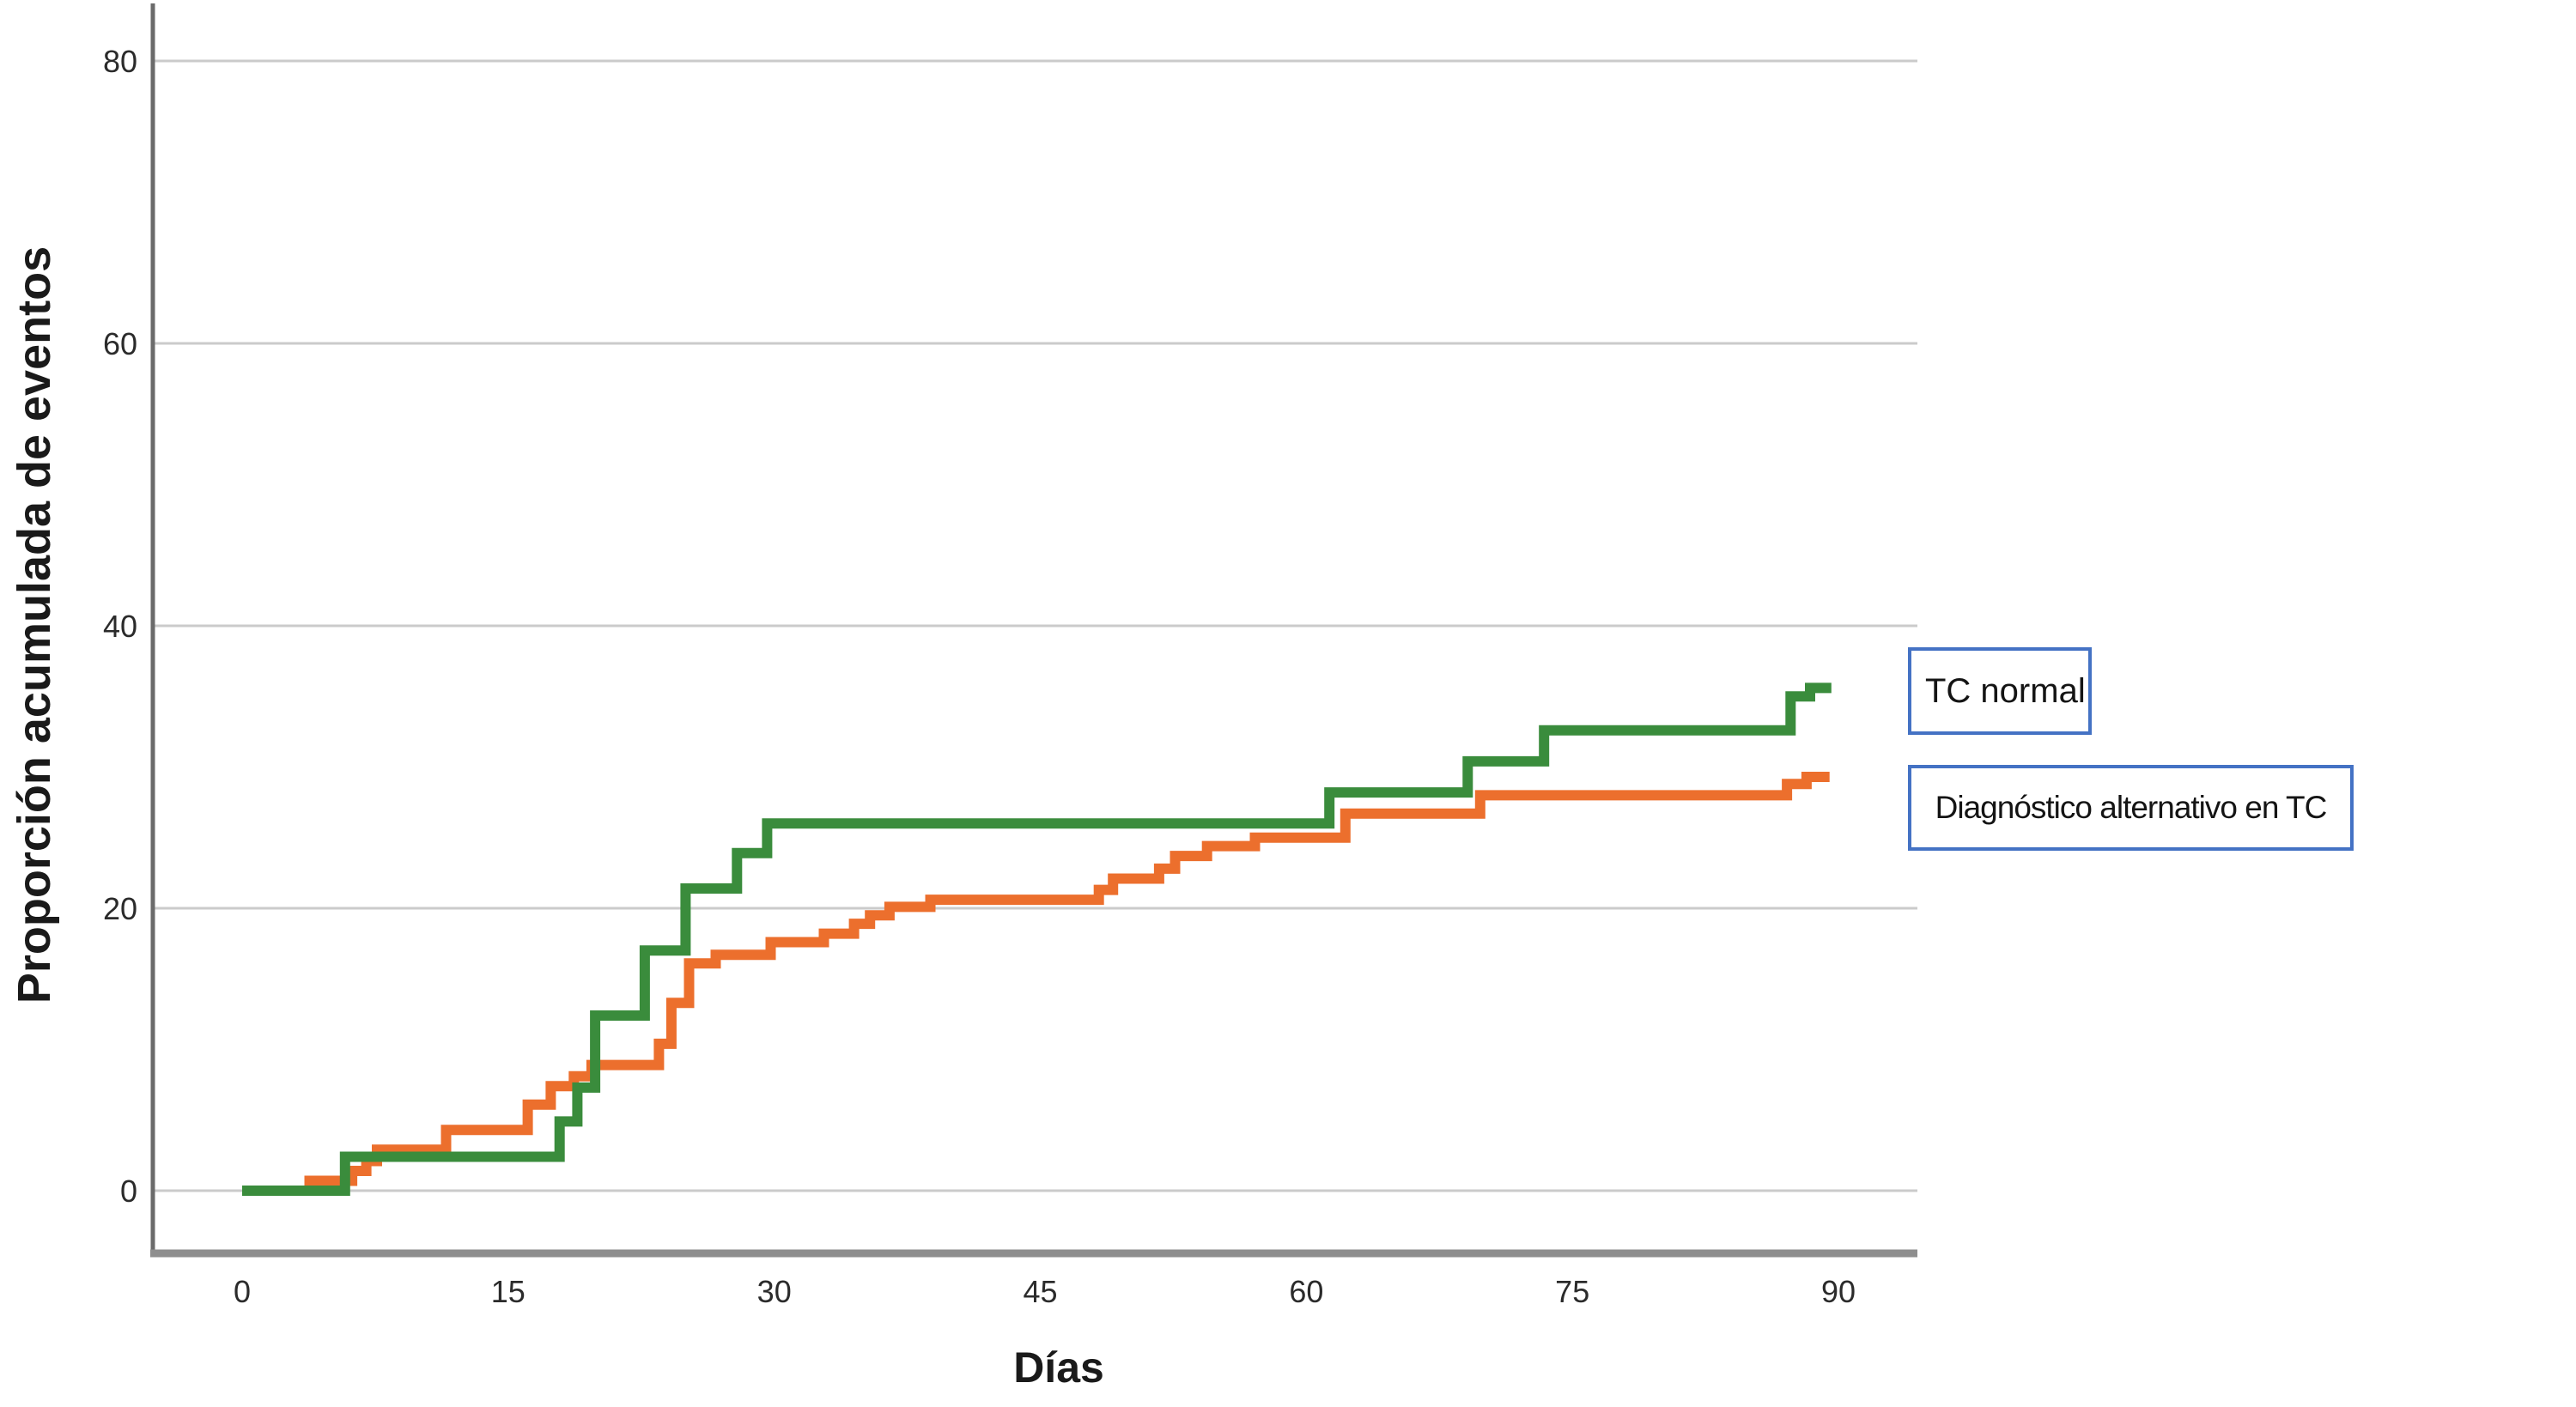 This screenshot has height=1407, width=2576. Describe the element at coordinates (120, 908) in the screenshot. I see `y-tick-label-20: 20` at that location.